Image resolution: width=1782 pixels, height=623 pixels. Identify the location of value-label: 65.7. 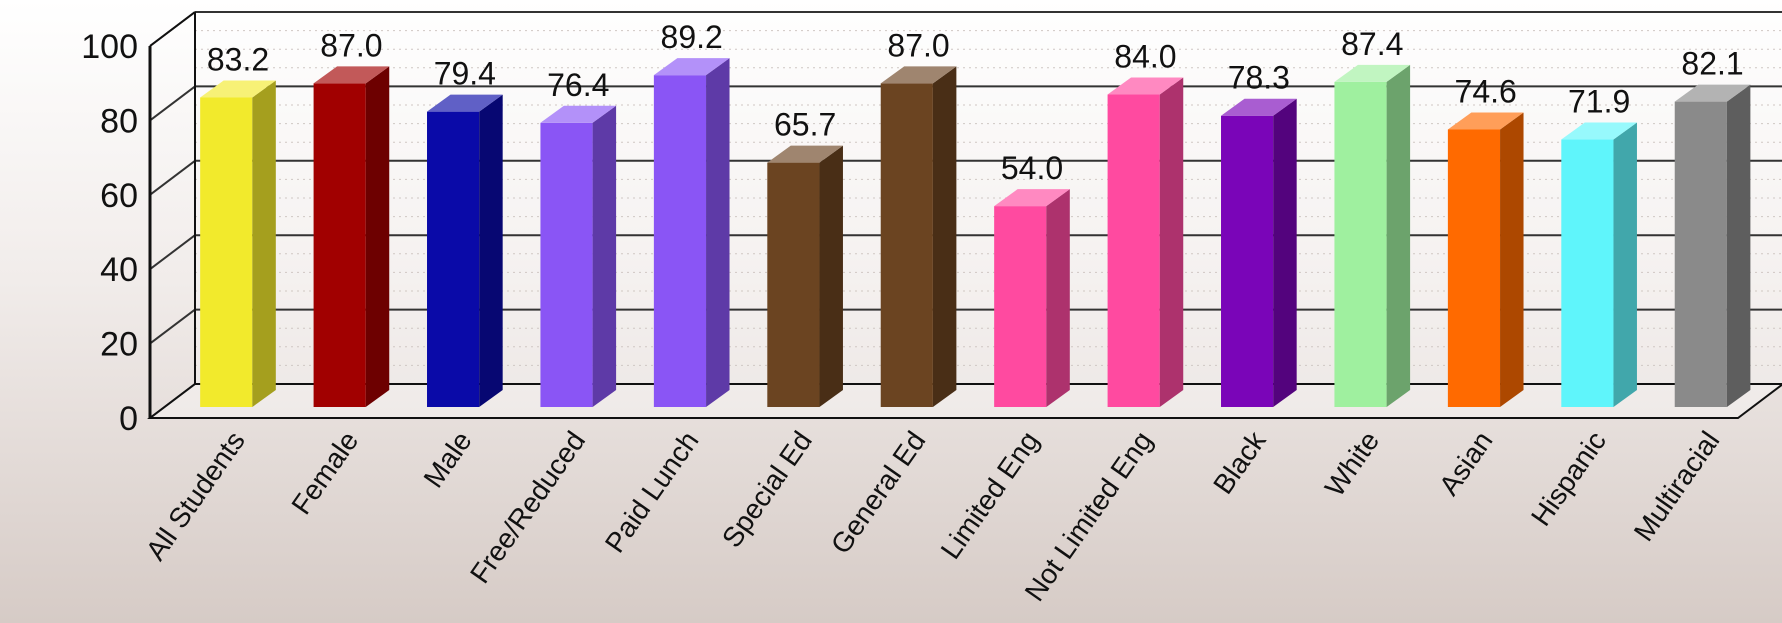
(805, 125).